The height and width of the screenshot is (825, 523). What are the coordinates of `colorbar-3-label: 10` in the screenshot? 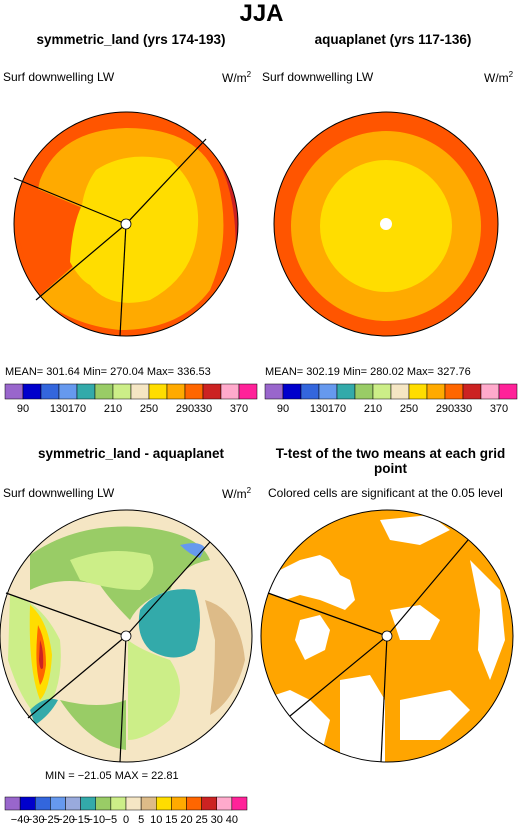 It's located at (156, 819).